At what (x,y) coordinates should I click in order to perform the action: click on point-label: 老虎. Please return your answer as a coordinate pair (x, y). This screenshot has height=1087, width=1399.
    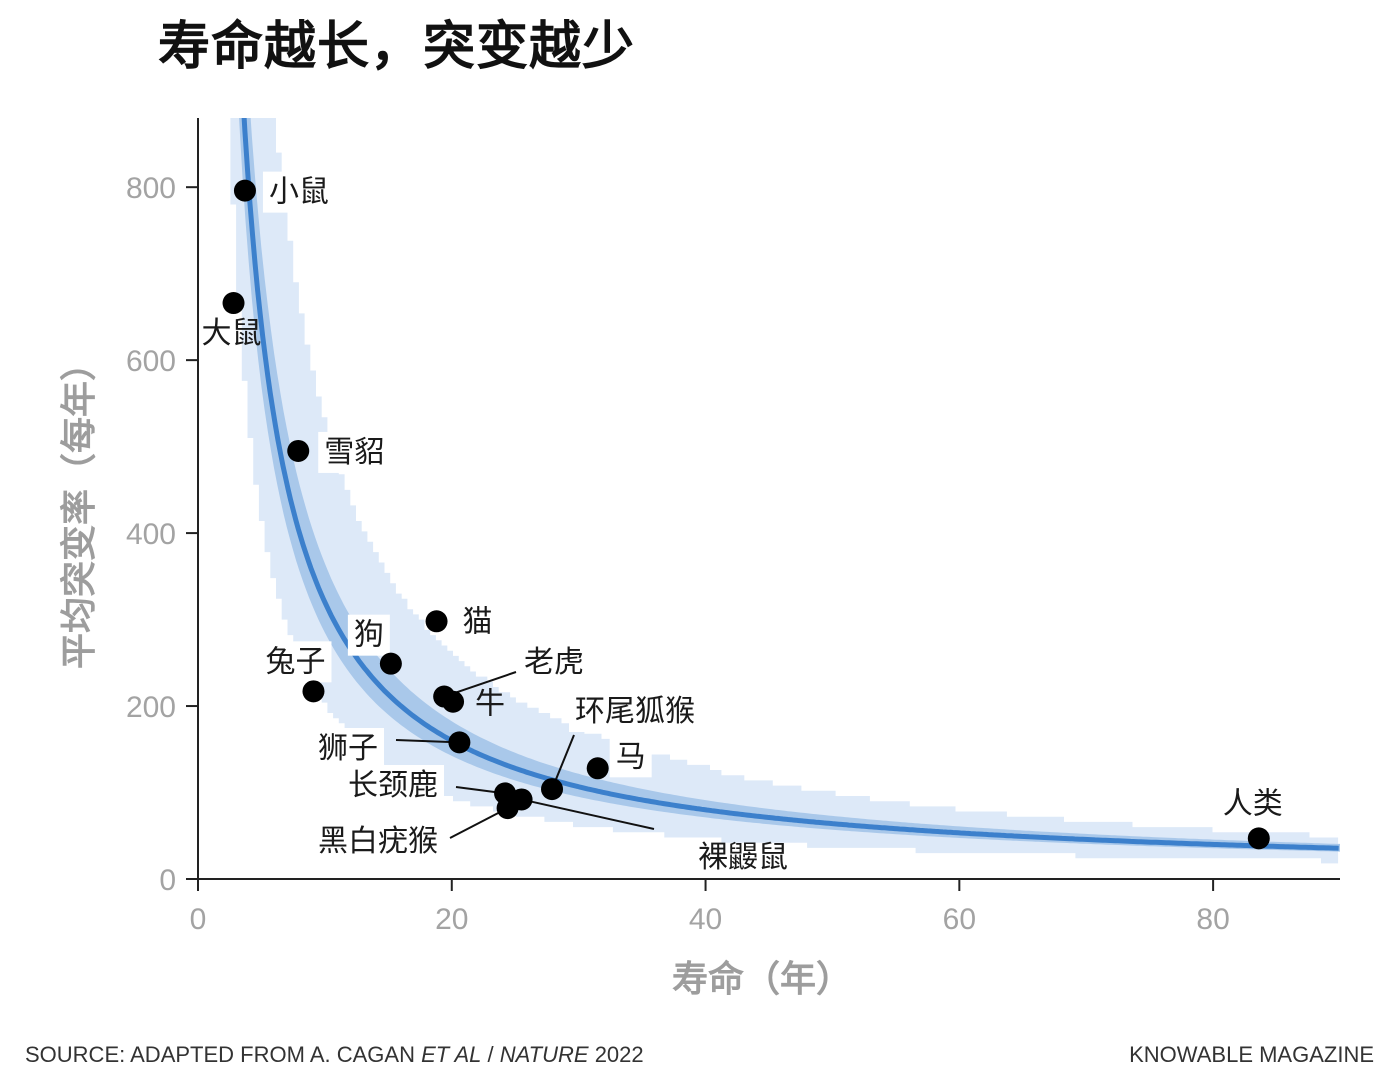
    Looking at the image, I should click on (554, 662).